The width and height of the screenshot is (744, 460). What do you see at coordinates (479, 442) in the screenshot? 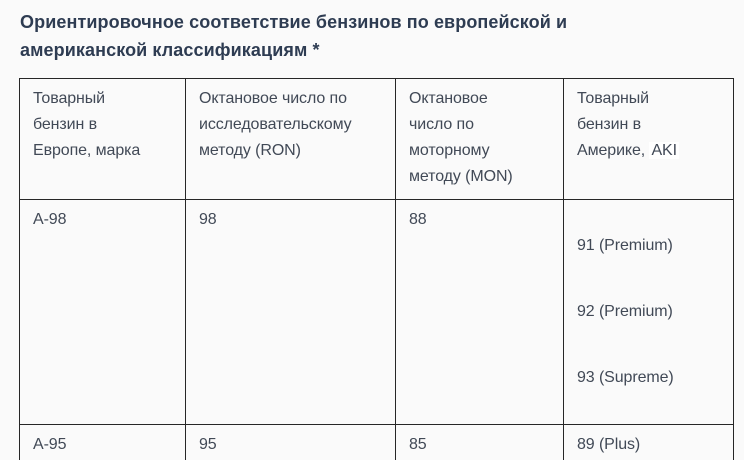
I see `cell-mon-a95: 85` at bounding box center [479, 442].